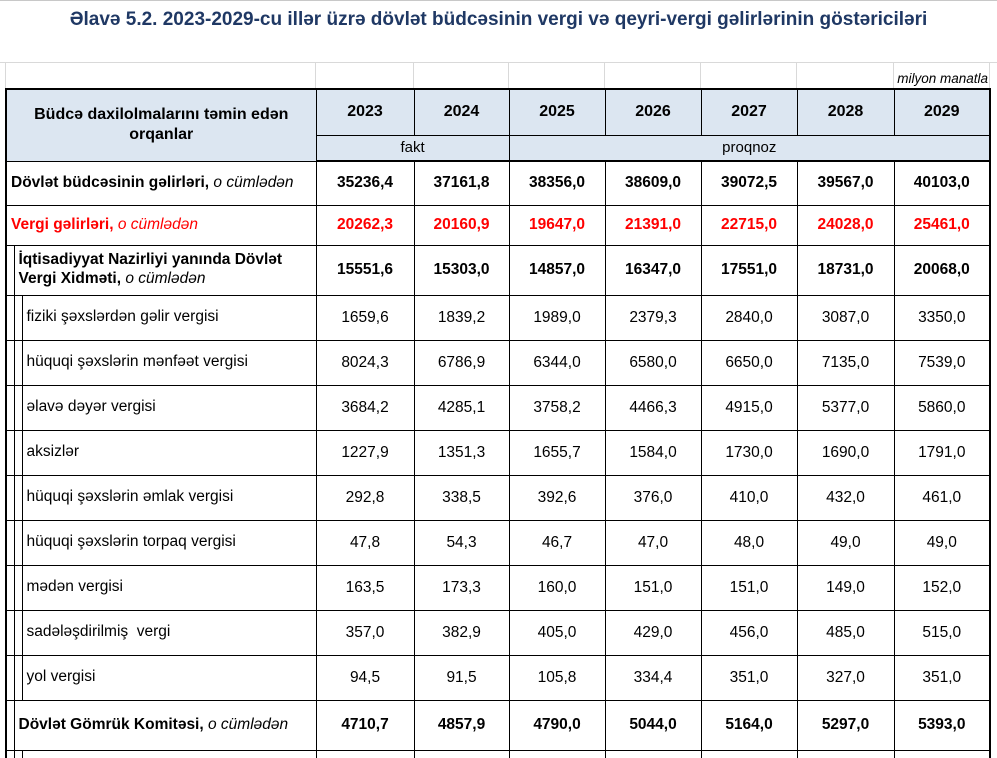 This screenshot has height=758, width=997. Describe the element at coordinates (942, 632) in the screenshot. I see `value-cell: 515,0` at that location.